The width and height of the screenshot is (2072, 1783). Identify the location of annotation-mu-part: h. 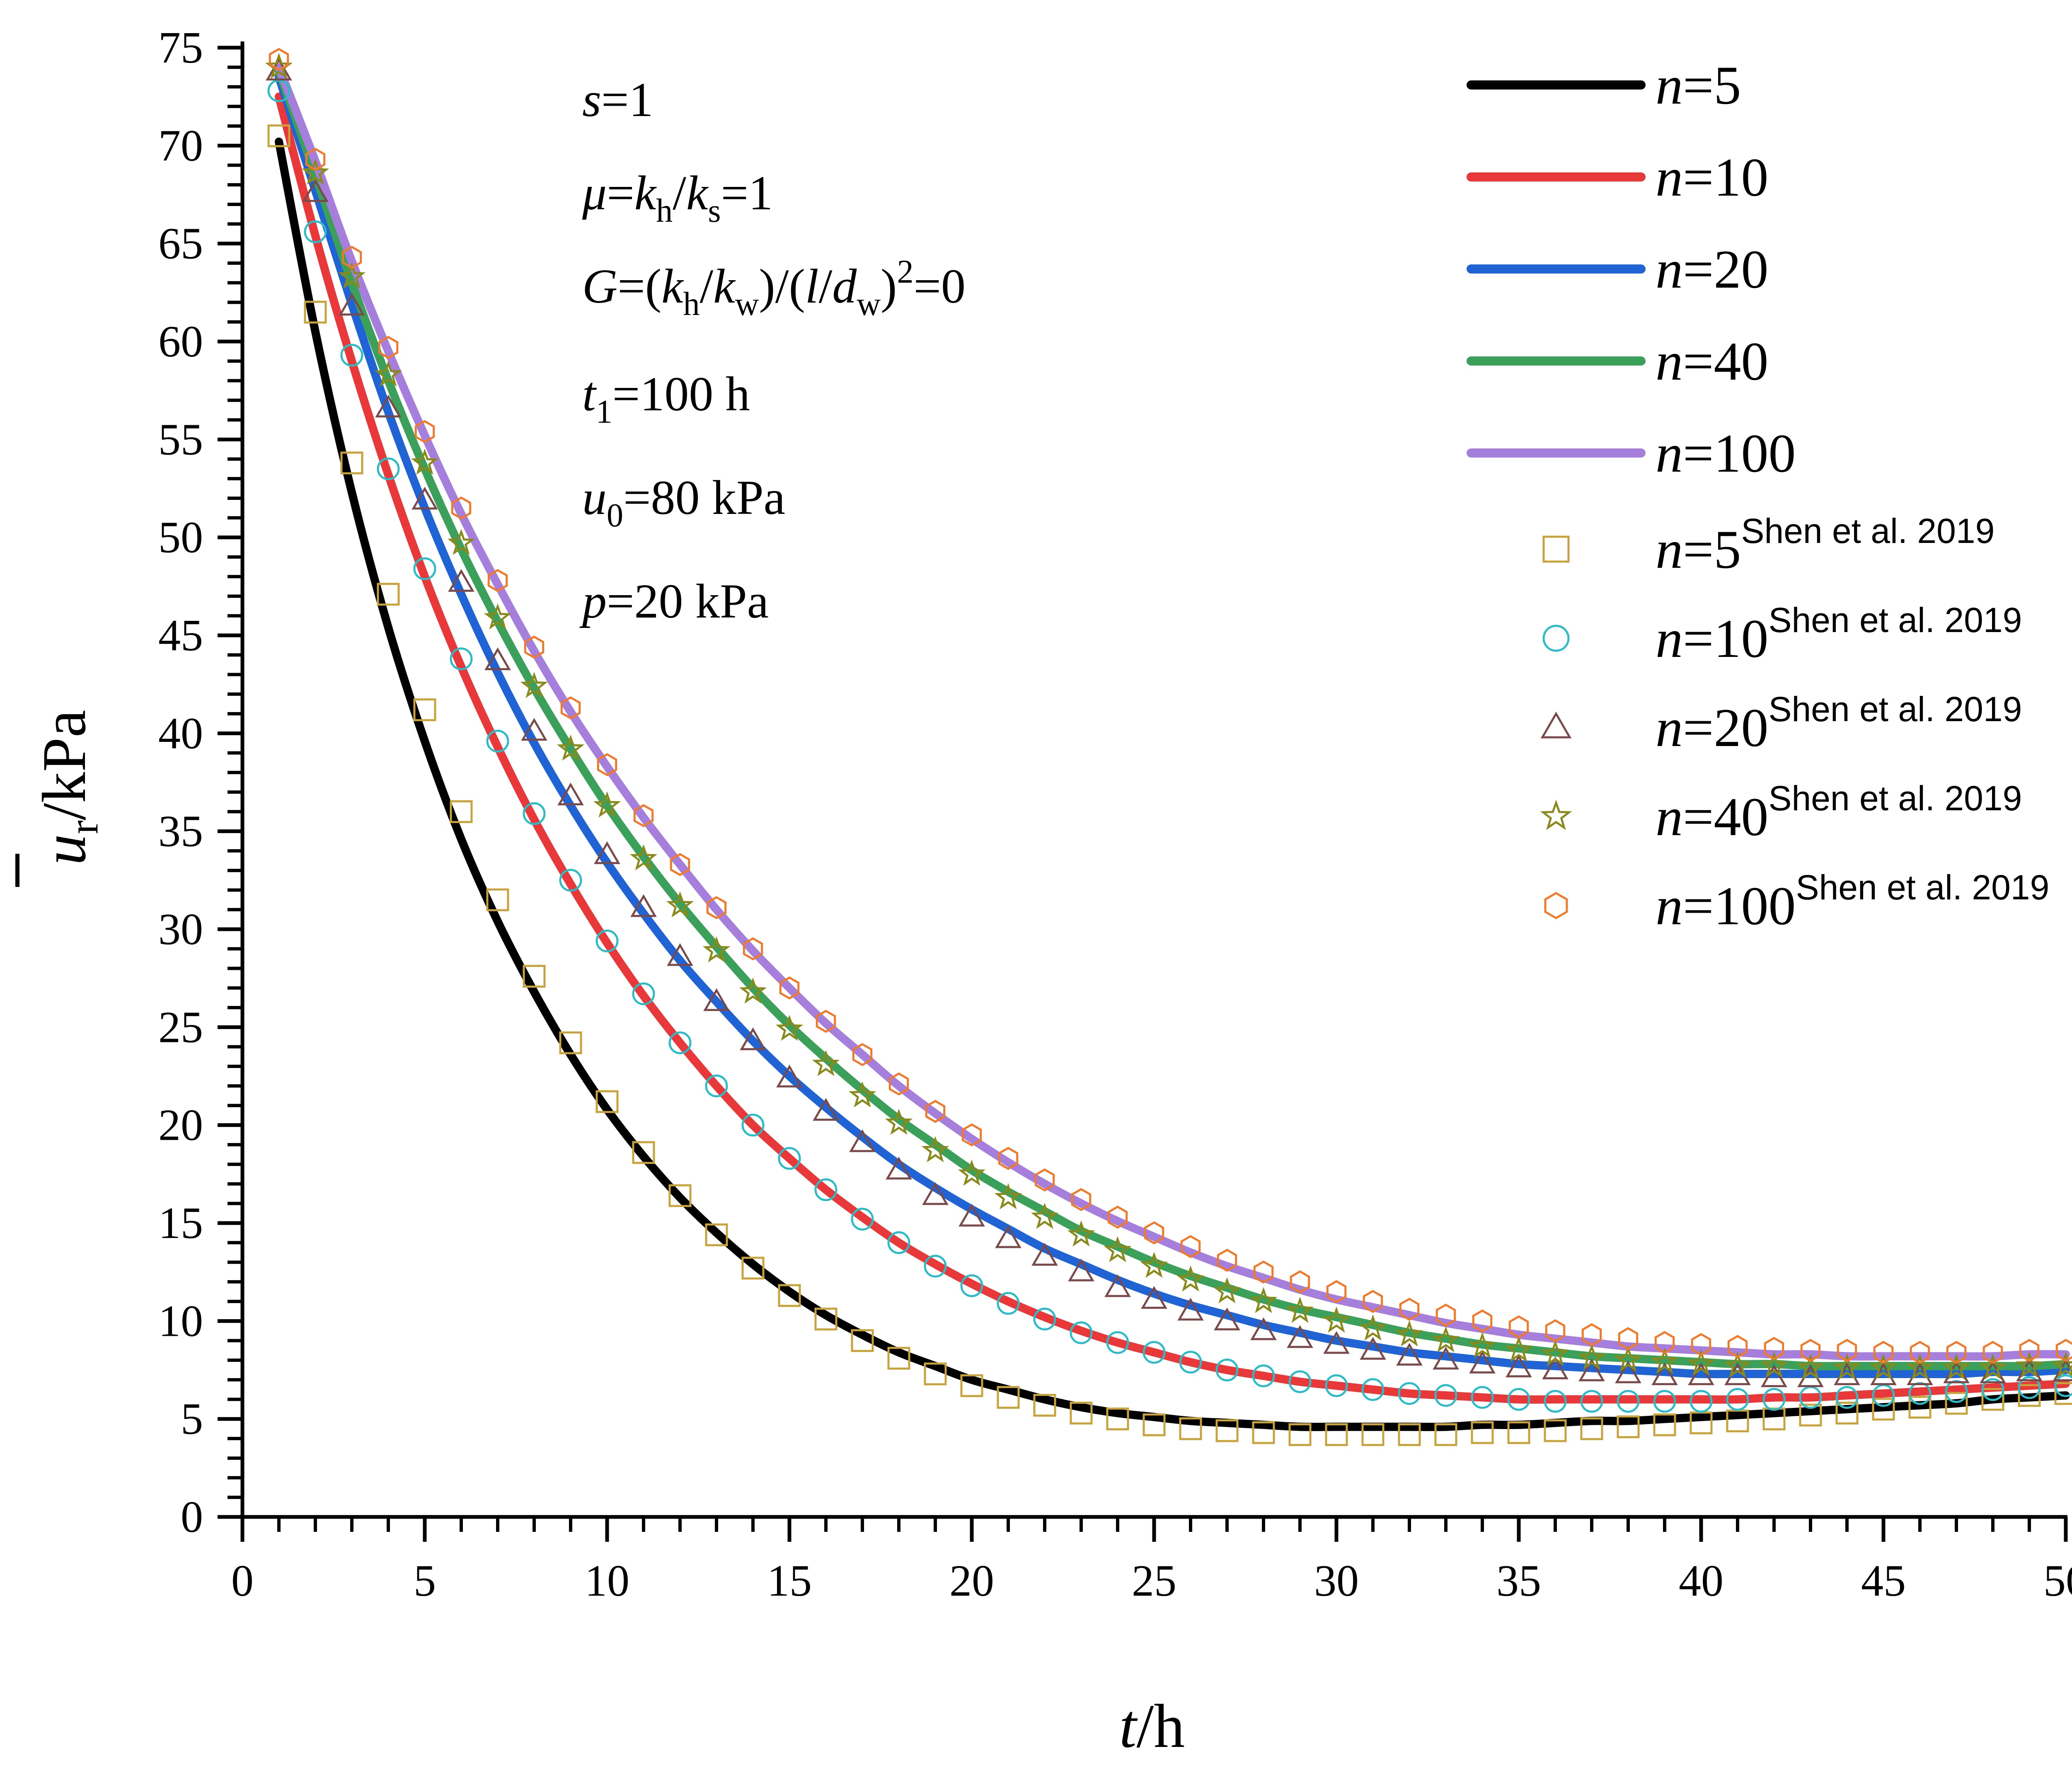
(664, 211).